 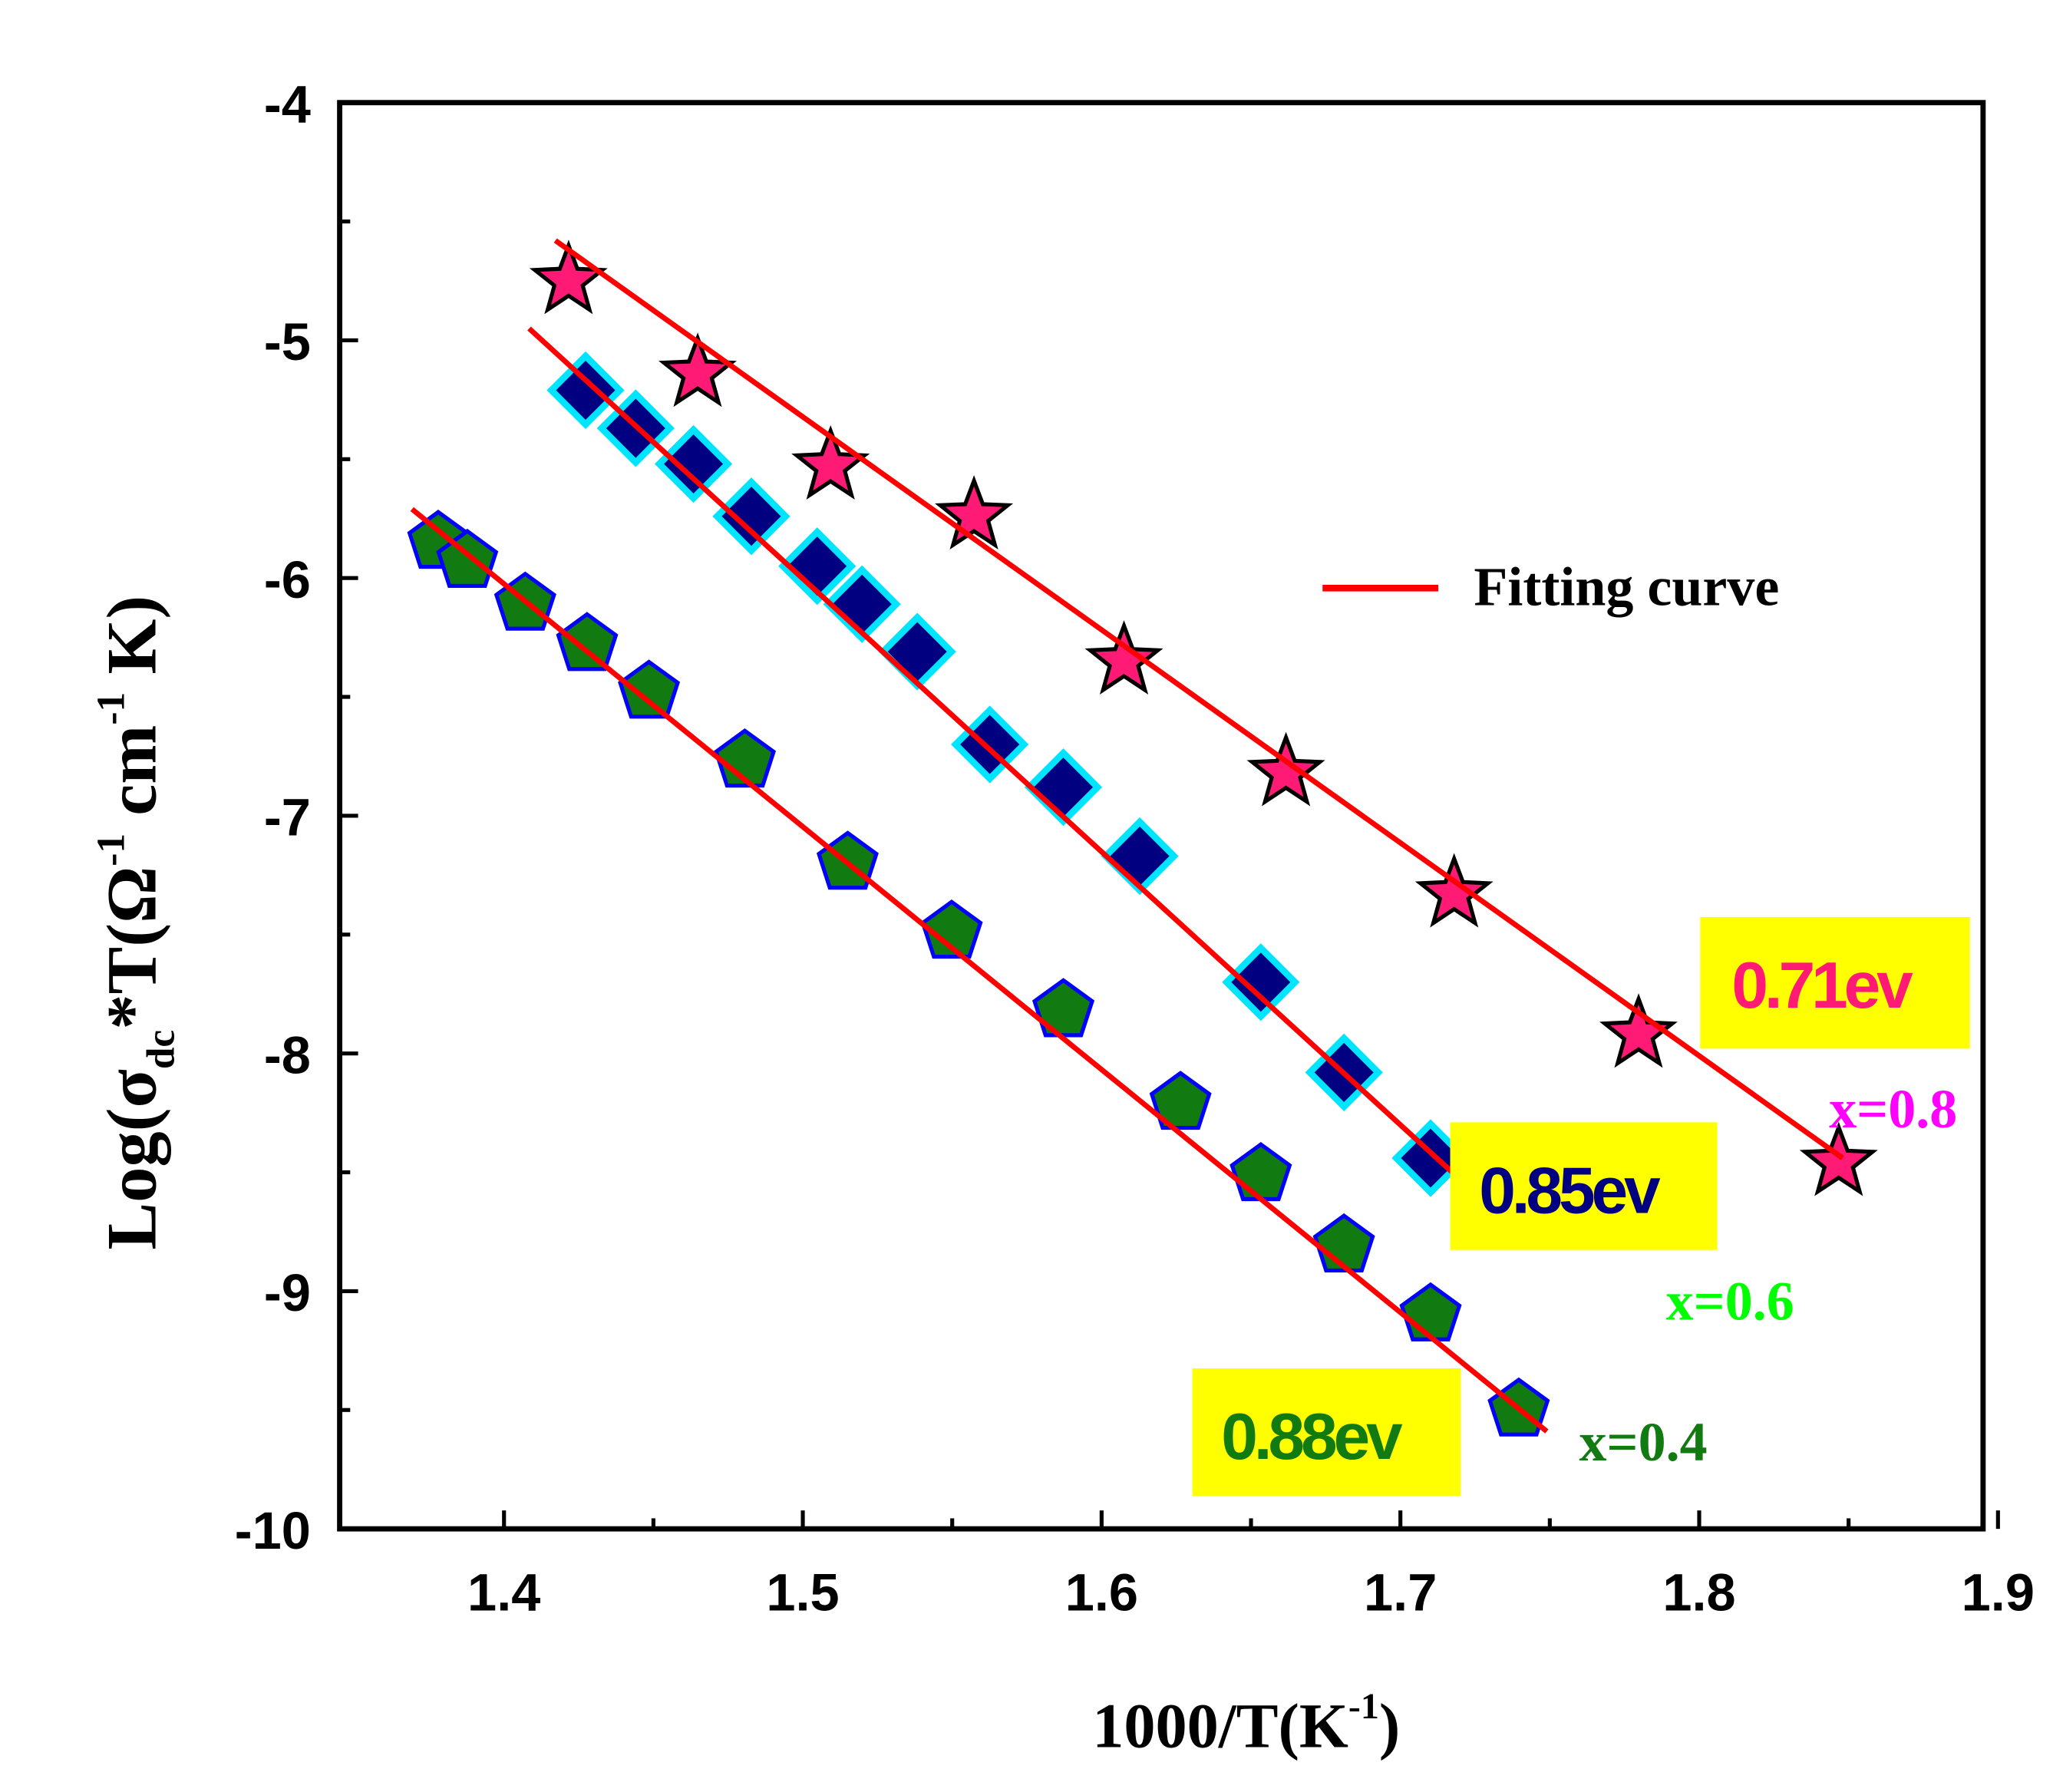 What do you see at coordinates (1220, 1726) in the screenshot?
I see `x-axis-label-main: 1000/T(K` at bounding box center [1220, 1726].